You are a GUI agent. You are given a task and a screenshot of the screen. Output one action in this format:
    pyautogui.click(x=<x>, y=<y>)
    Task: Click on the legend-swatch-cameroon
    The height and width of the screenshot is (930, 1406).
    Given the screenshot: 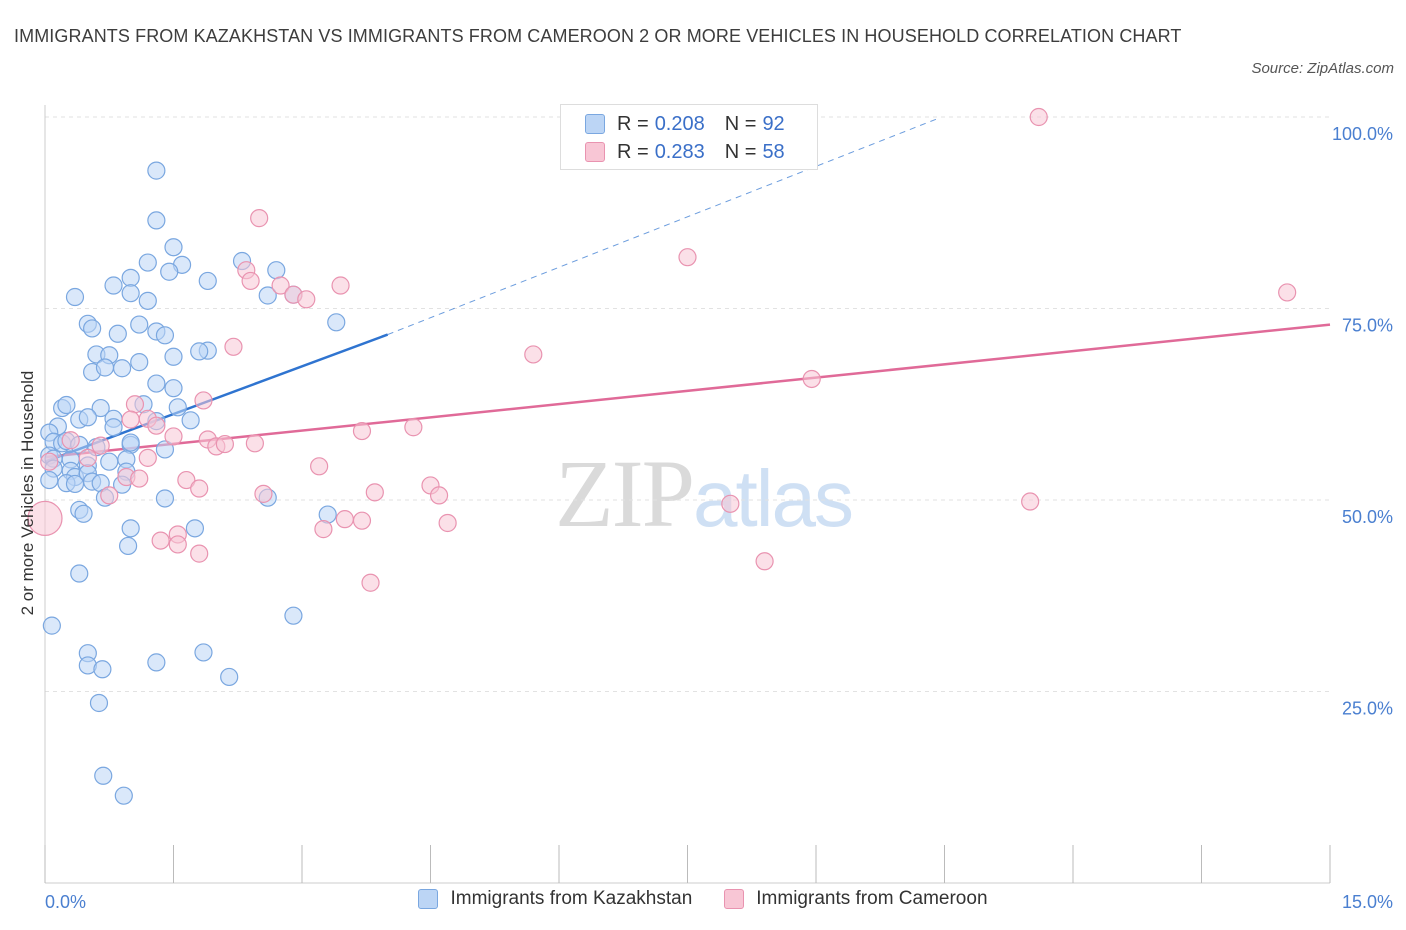 What is the action you would take?
    pyautogui.click(x=595, y=152)
    